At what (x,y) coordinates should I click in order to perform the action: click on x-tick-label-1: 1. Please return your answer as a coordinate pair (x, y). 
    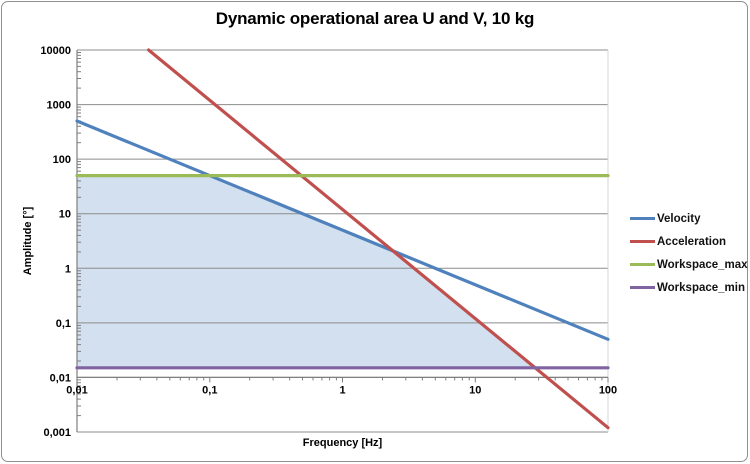
    Looking at the image, I should click on (342, 390).